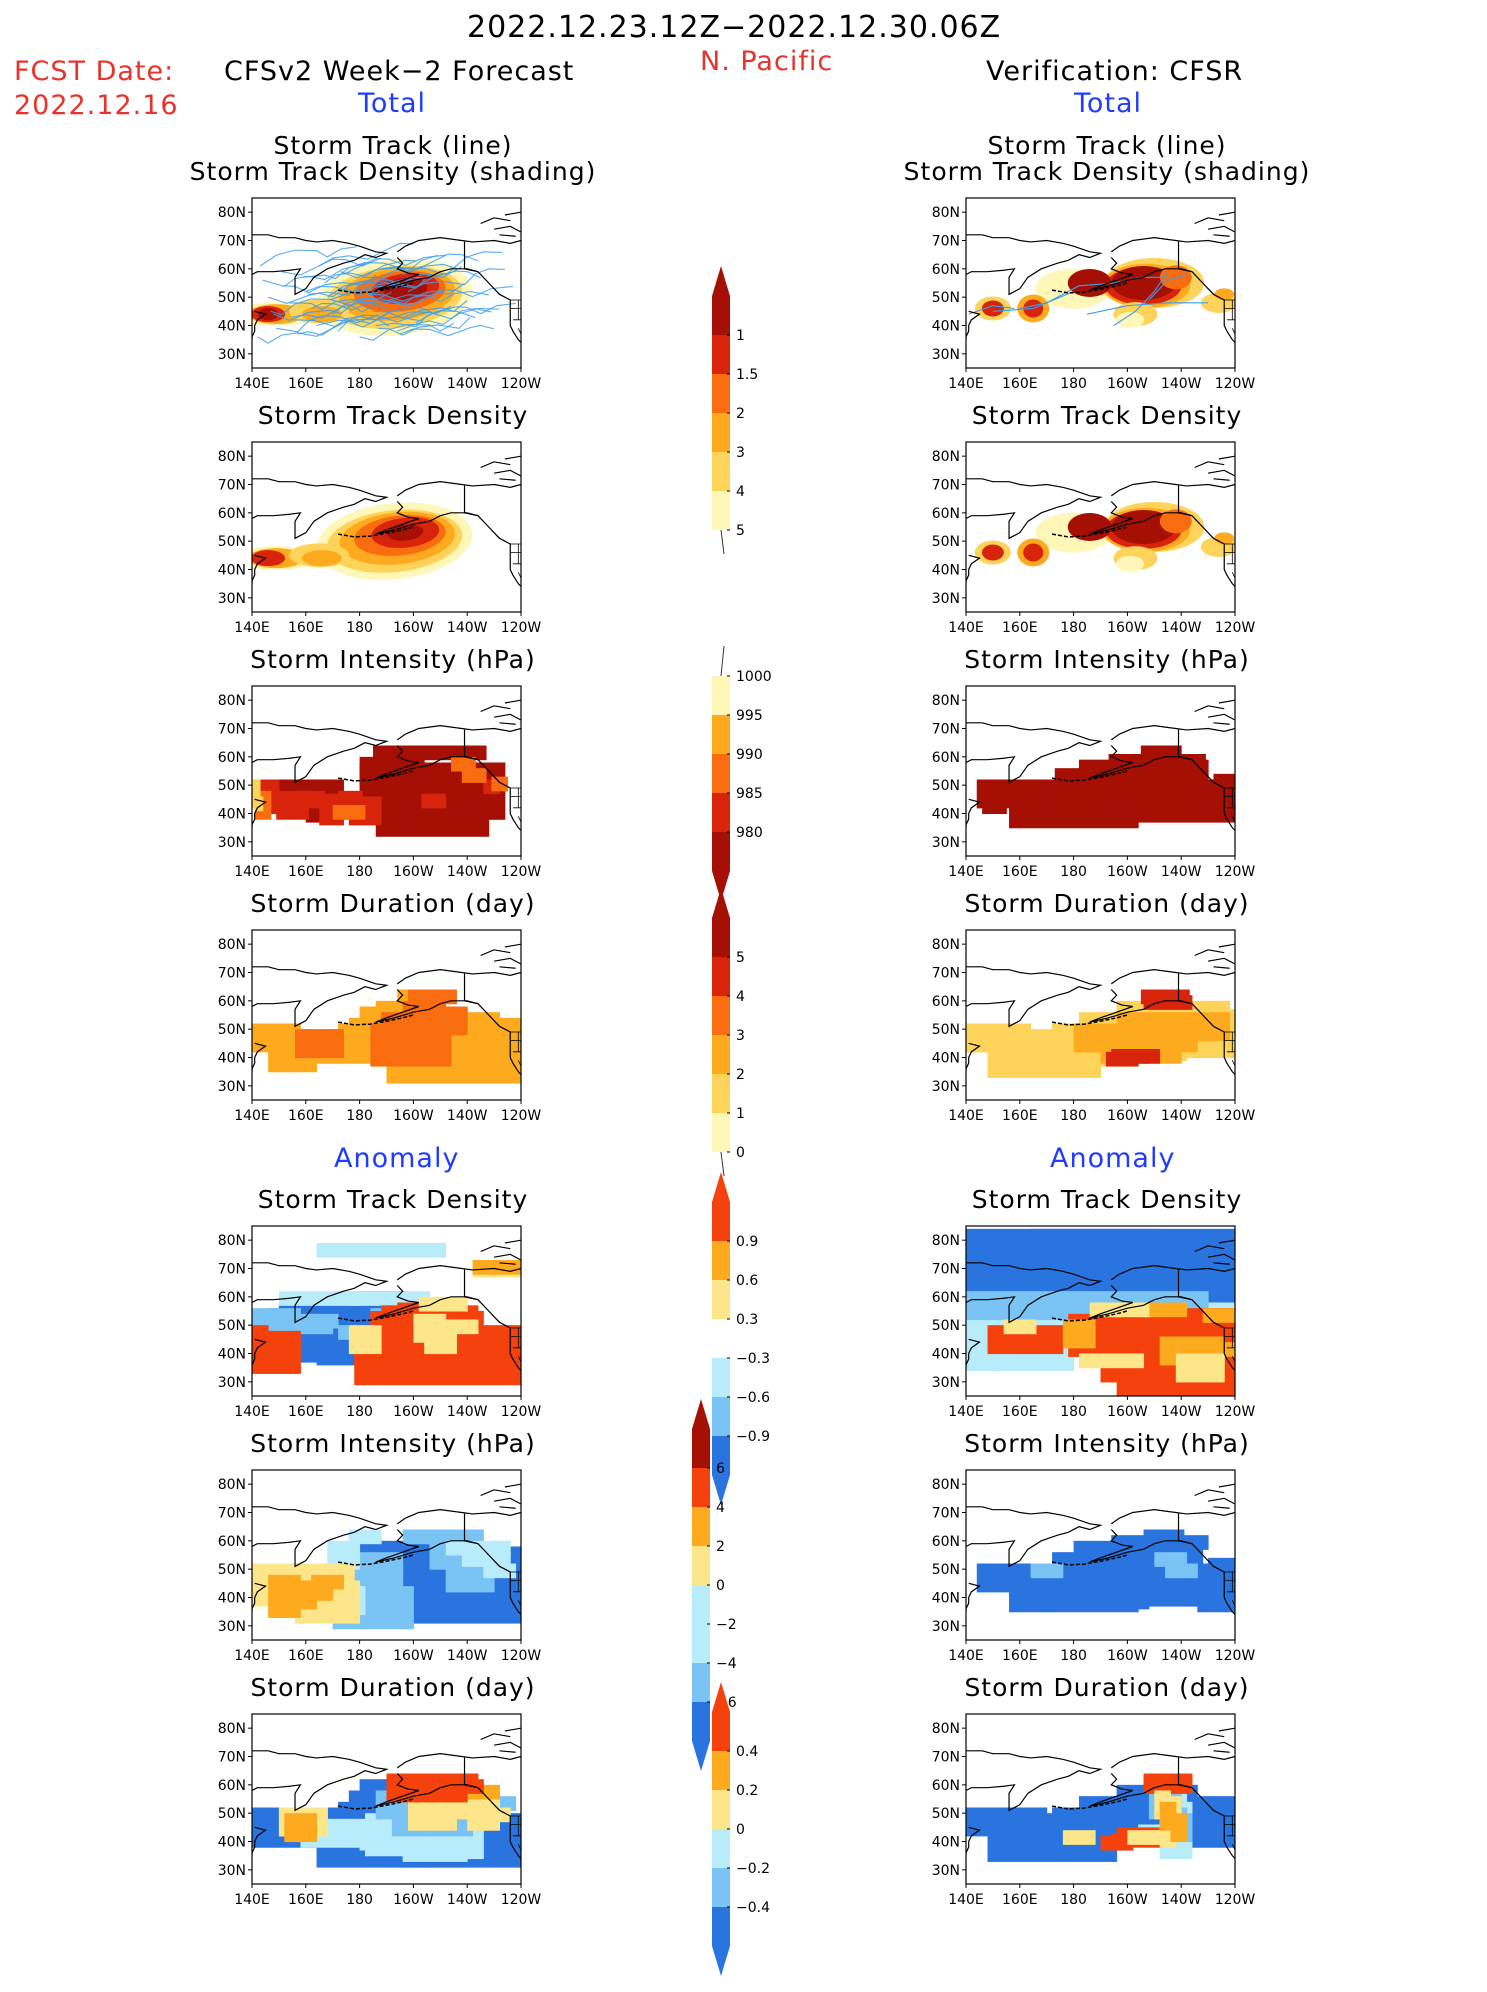  What do you see at coordinates (753, 1359) in the screenshot?
I see `colorbar-tick-label: −0.3` at bounding box center [753, 1359].